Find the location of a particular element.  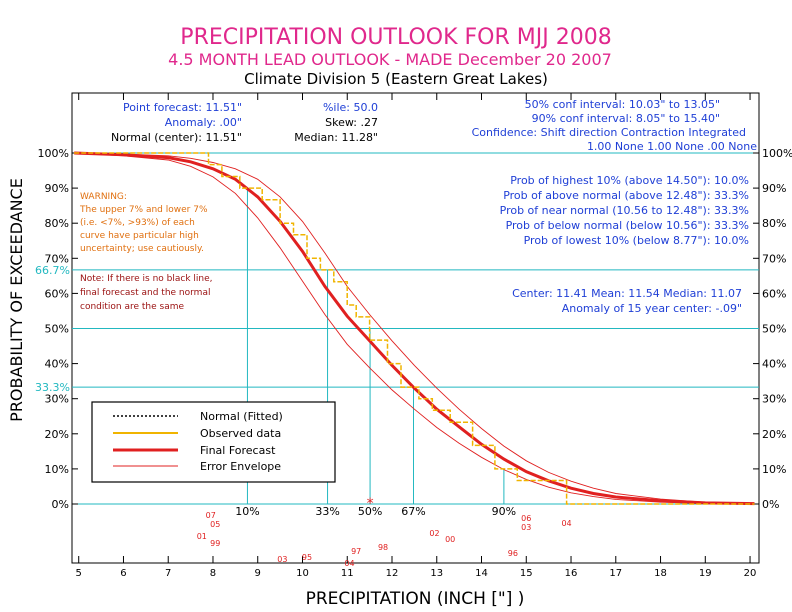

stat-mid: Skew: .27 is located at coordinates (351, 122).